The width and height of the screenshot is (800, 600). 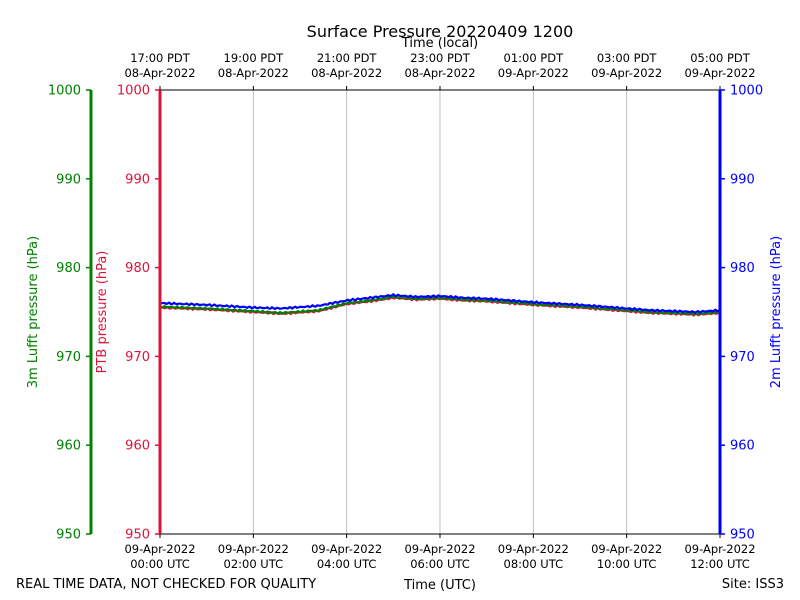 I want to click on y-tick-label-2m-lufft-960: 960, so click(x=742, y=446).